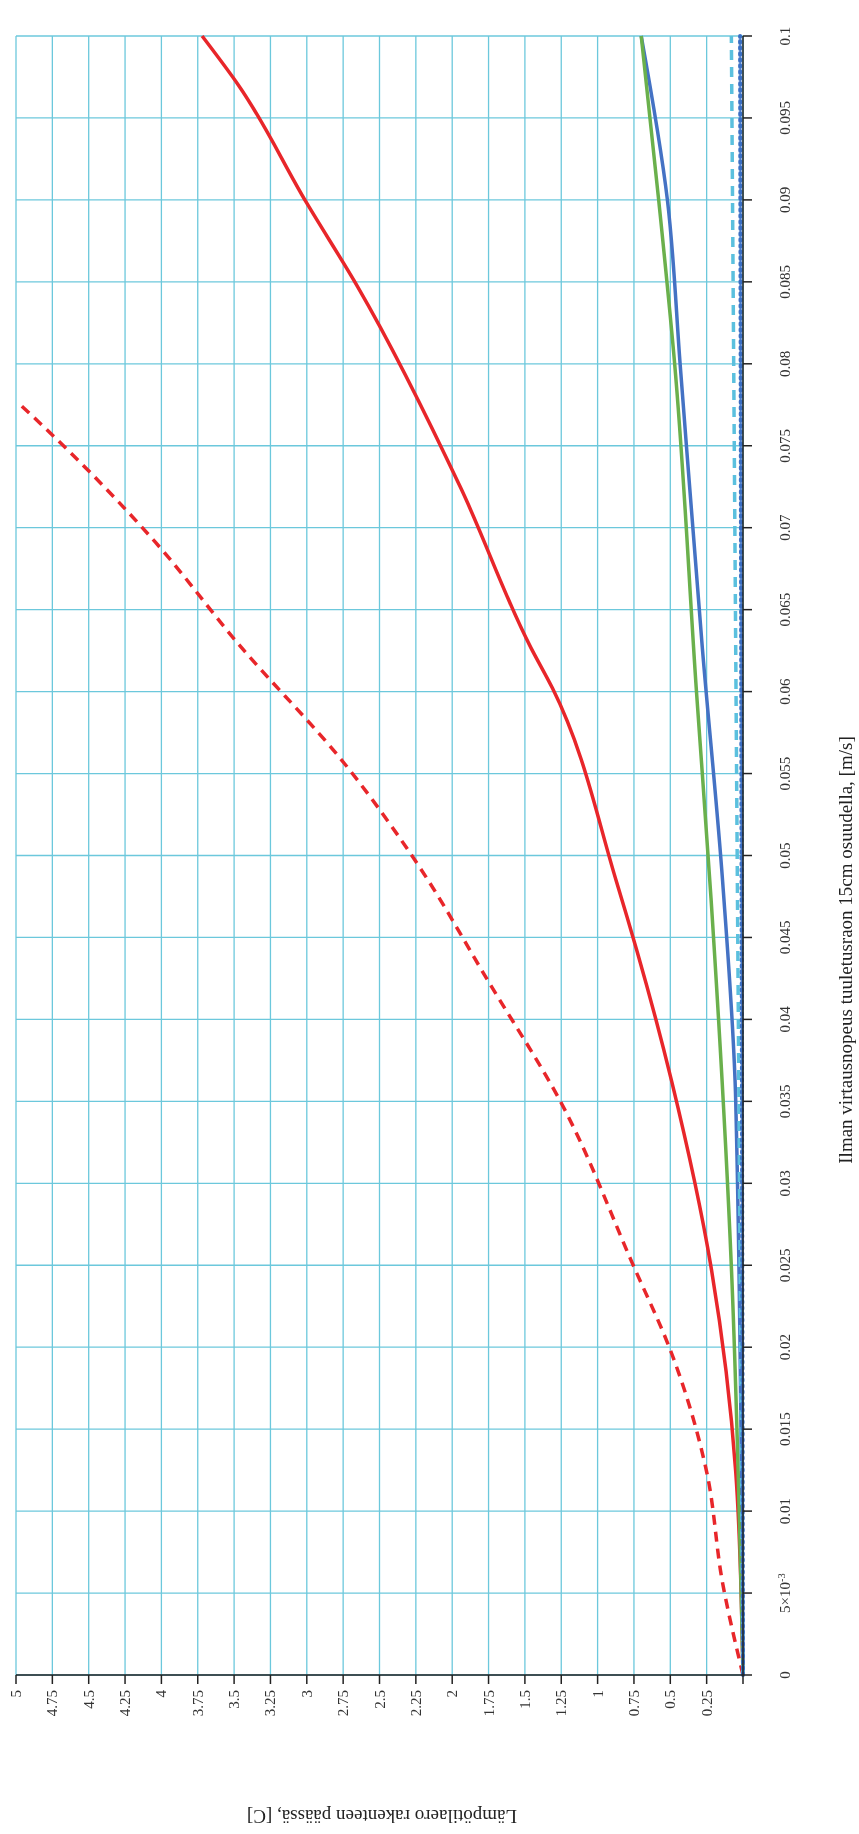 This screenshot has height=1834, width=859. Describe the element at coordinates (343, 1703) in the screenshot. I see `x-tick-label: 2.75` at that location.